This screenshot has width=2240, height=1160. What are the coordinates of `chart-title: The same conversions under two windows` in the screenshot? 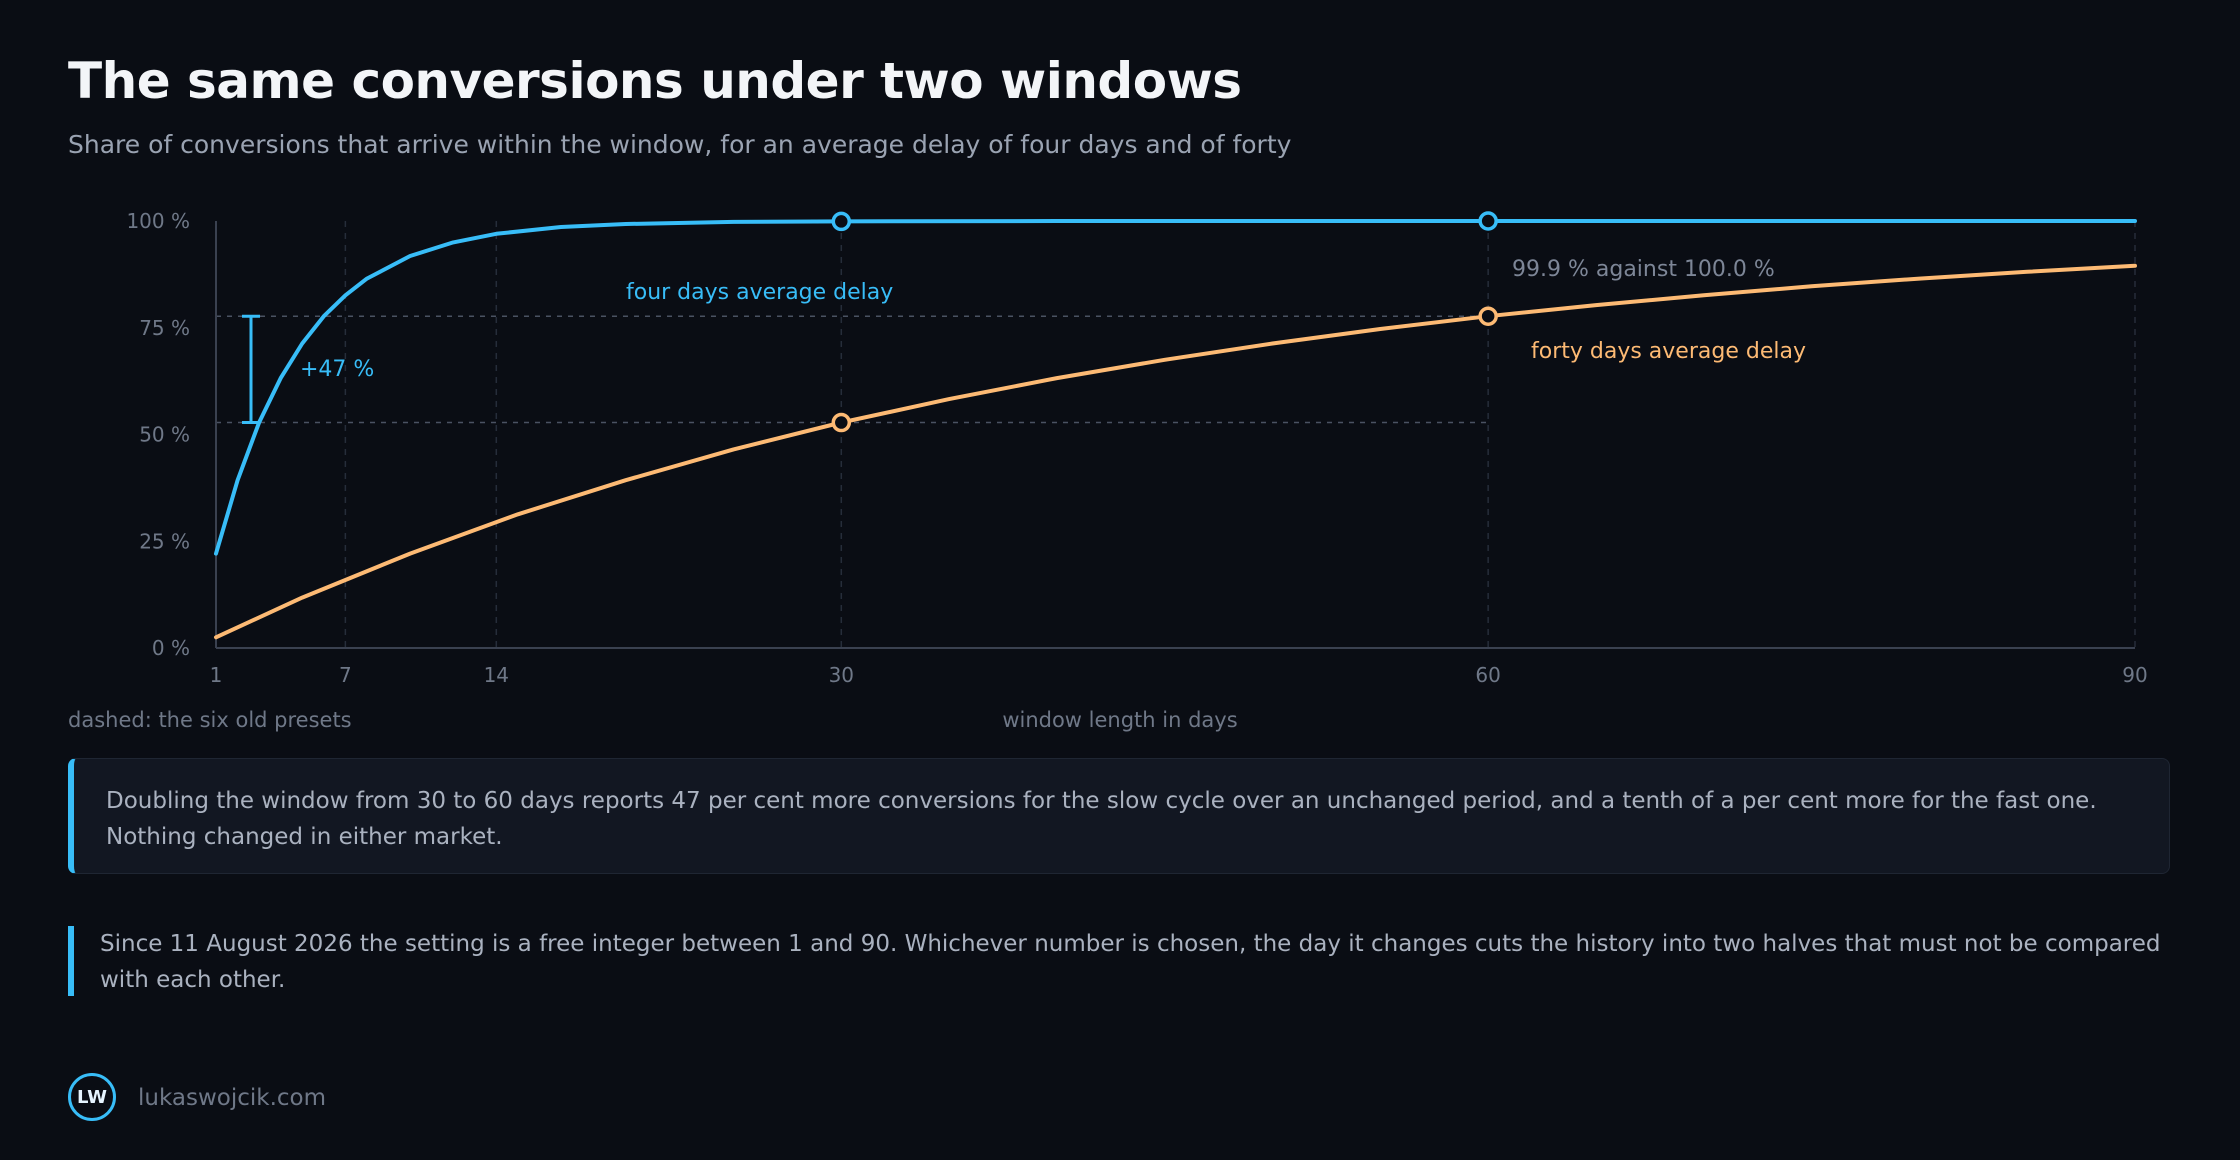 It's located at (655, 81).